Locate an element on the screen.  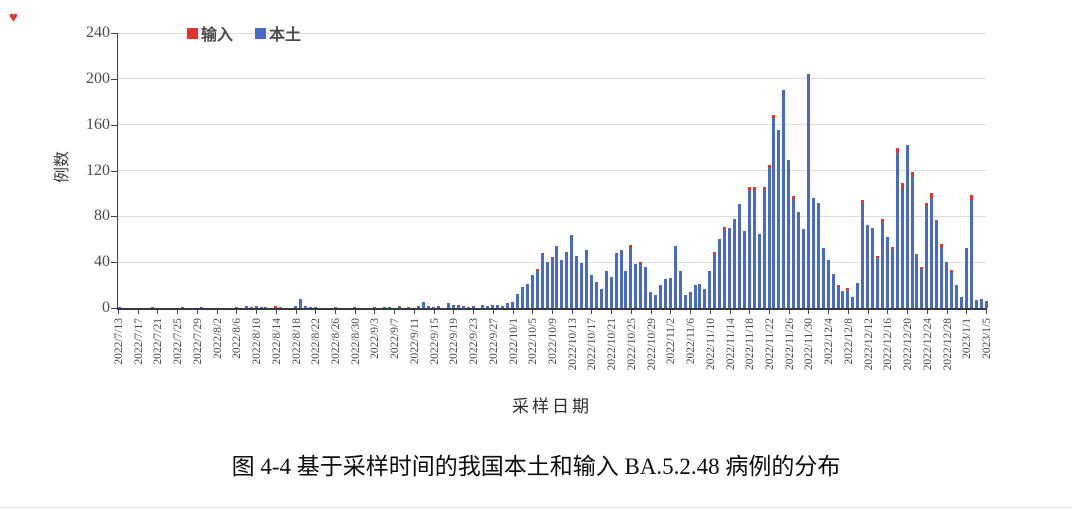
gridline is located at coordinates (552, 33).